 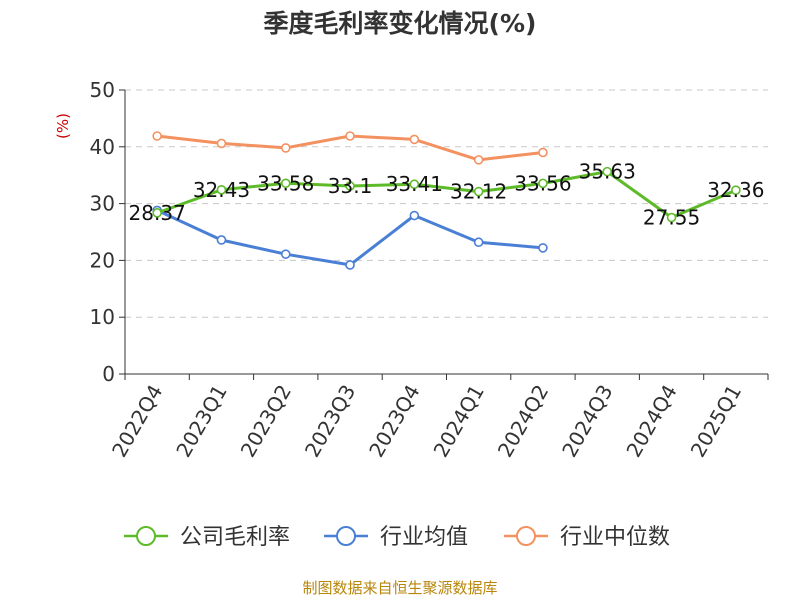 I want to click on y-tick-label: 0, so click(x=108, y=374).